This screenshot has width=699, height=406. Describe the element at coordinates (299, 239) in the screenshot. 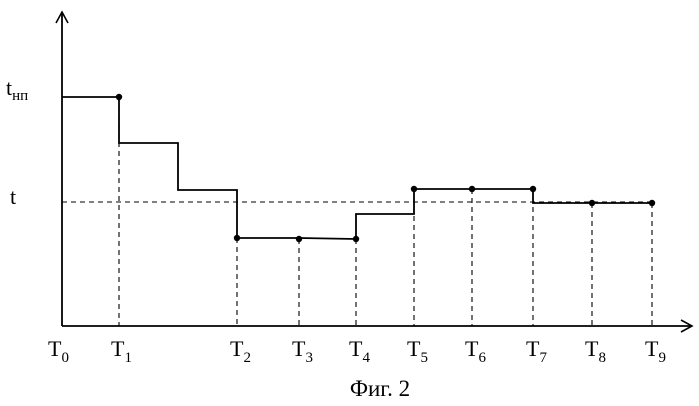

I see `sample-point-T3` at that location.